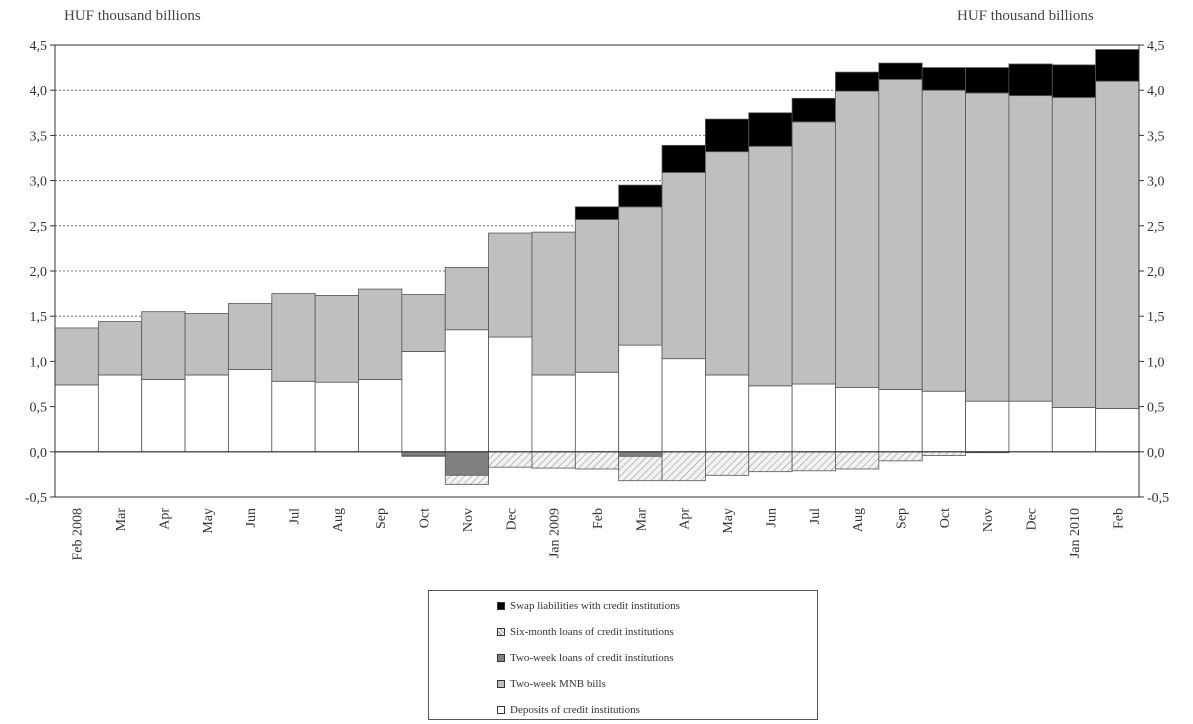  What do you see at coordinates (39, 317) in the screenshot?
I see `y-tick-label-left: 1,5` at bounding box center [39, 317].